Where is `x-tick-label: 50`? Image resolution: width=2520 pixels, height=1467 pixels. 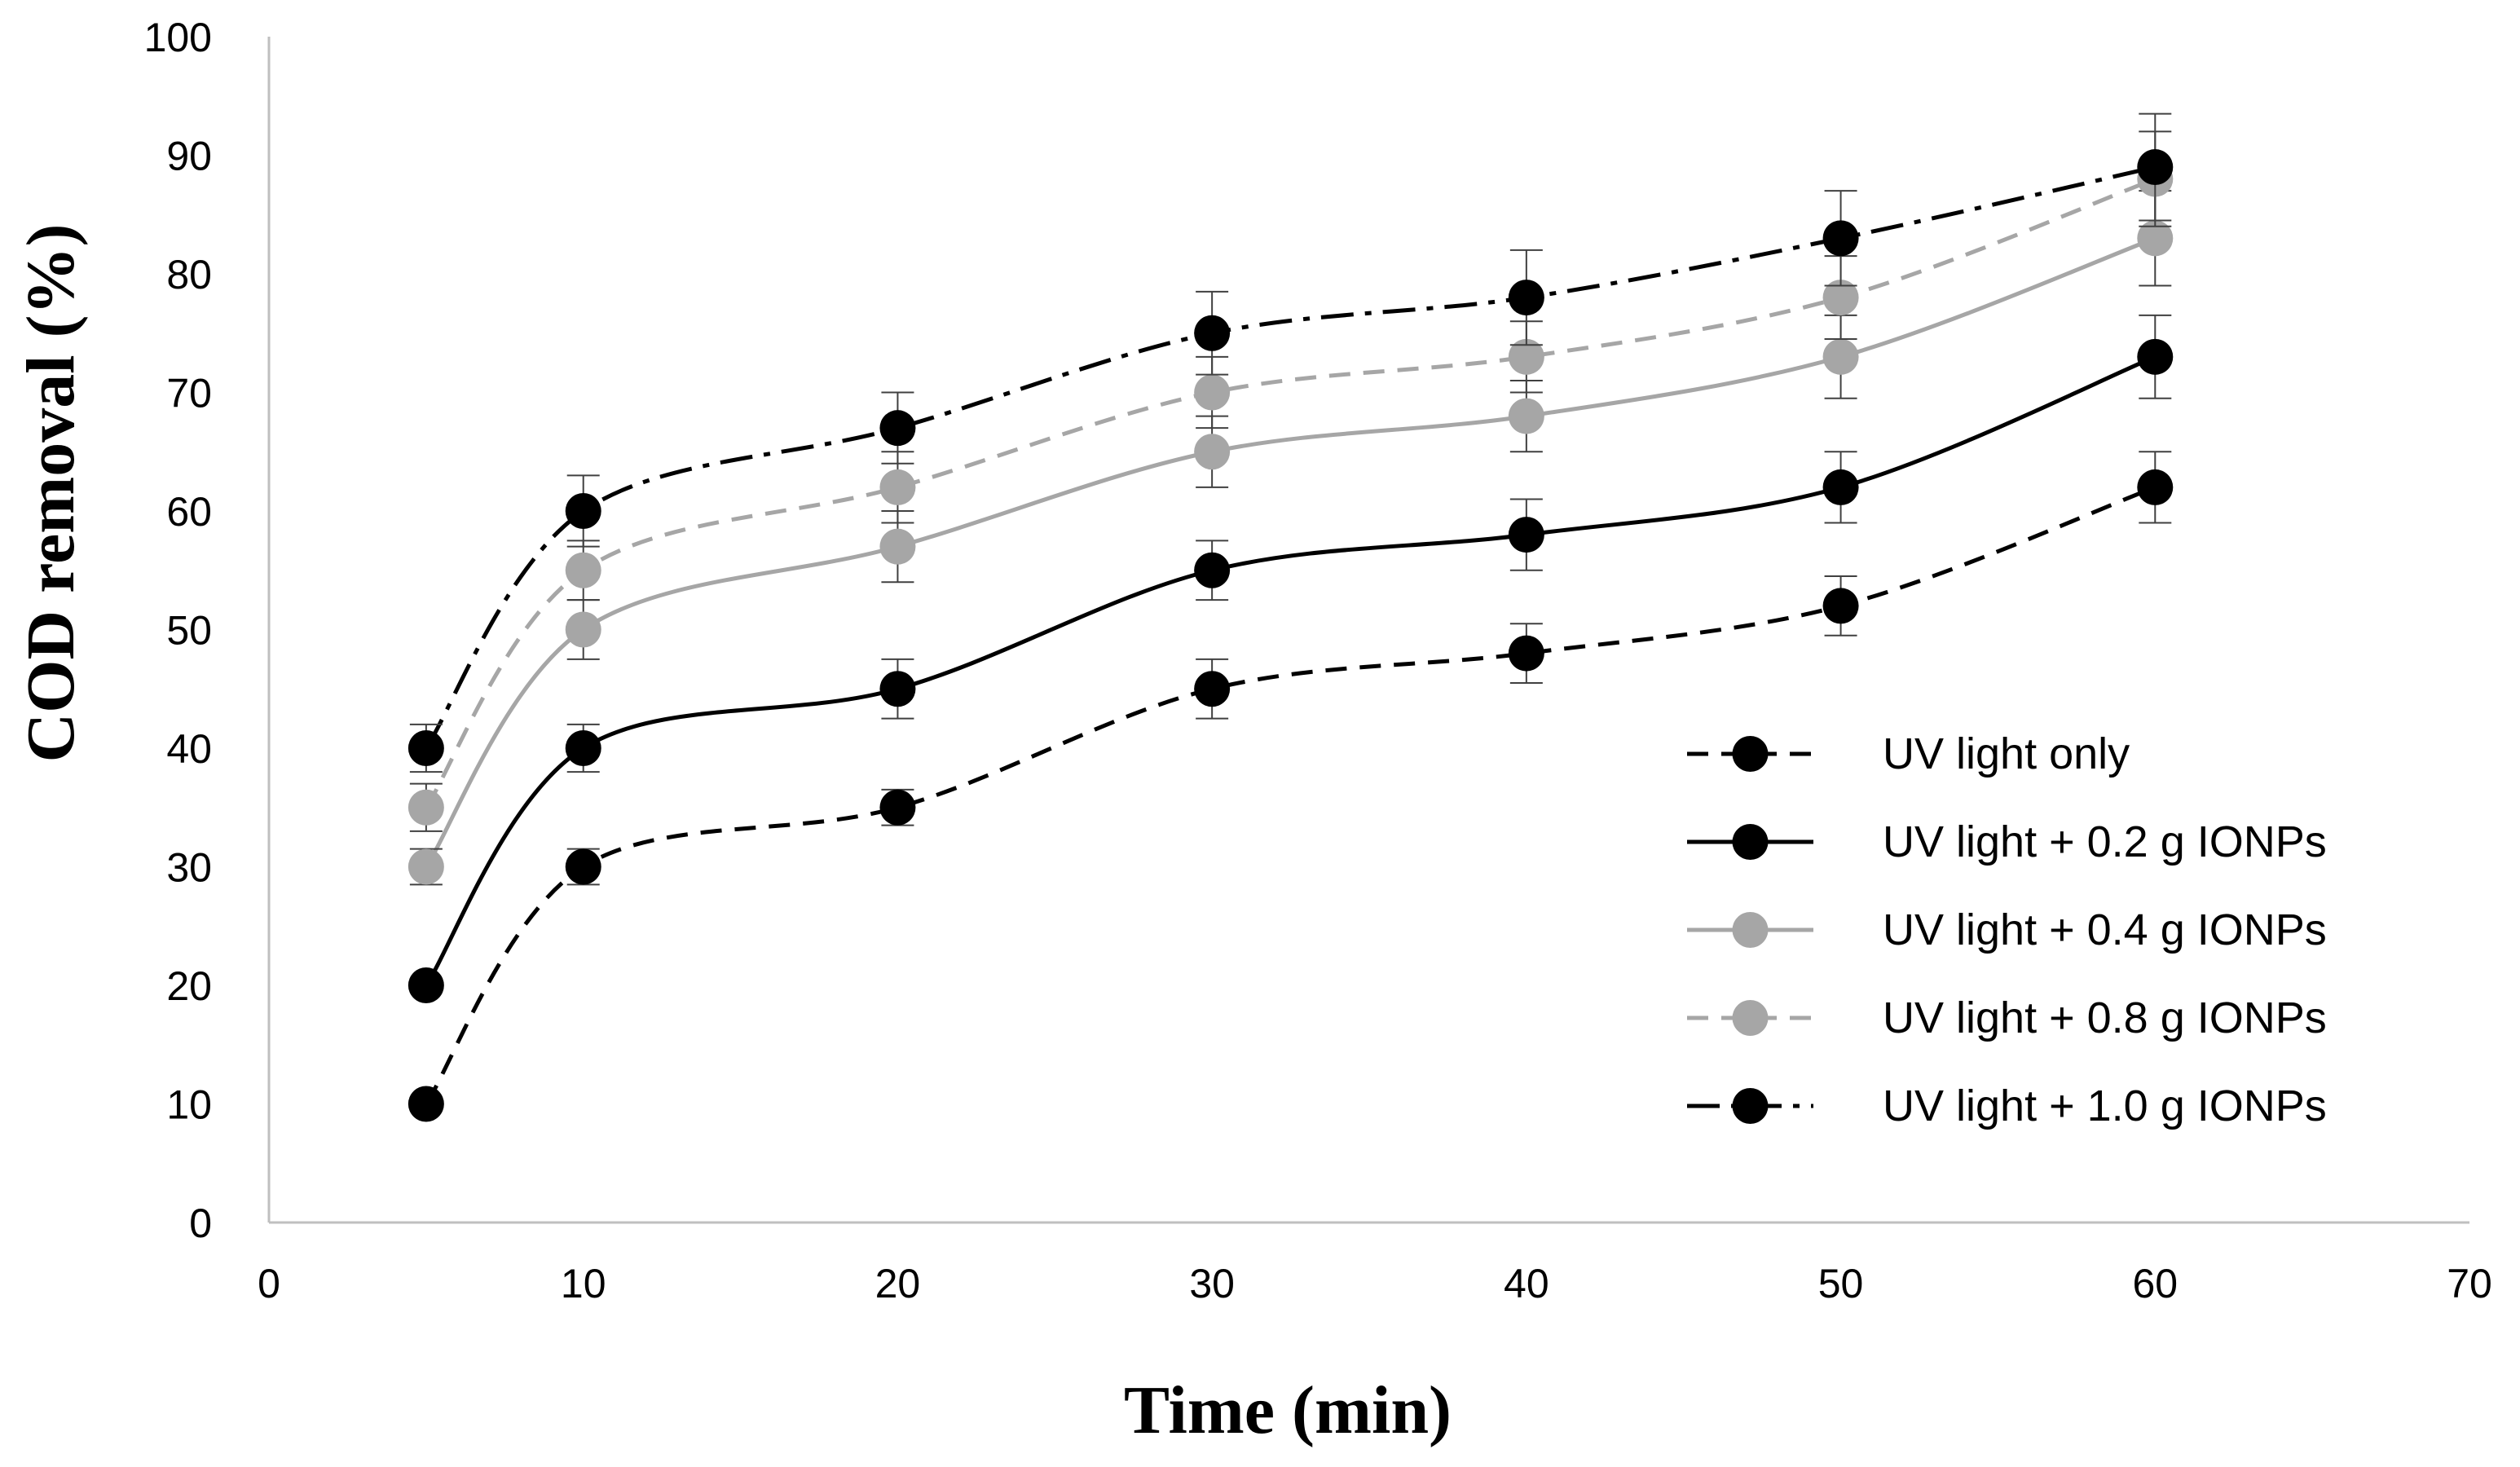 x-tick-label: 50 is located at coordinates (1841, 1283).